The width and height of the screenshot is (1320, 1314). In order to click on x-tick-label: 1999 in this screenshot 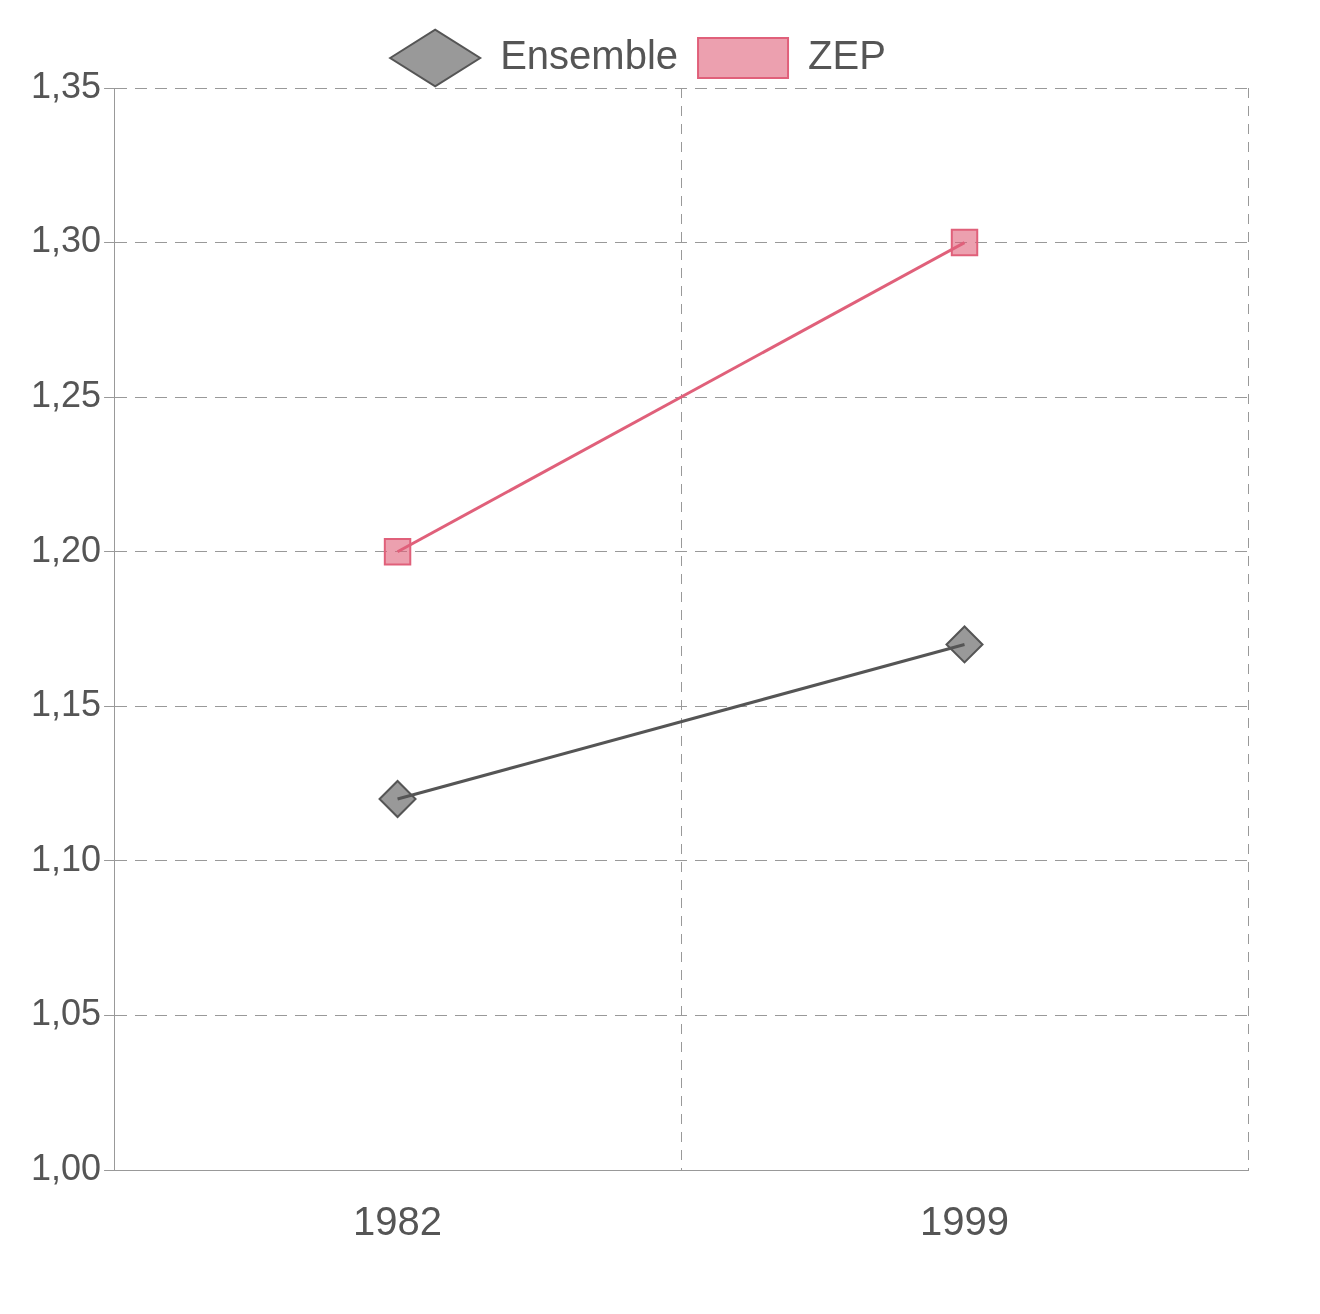, I will do `click(965, 1221)`.